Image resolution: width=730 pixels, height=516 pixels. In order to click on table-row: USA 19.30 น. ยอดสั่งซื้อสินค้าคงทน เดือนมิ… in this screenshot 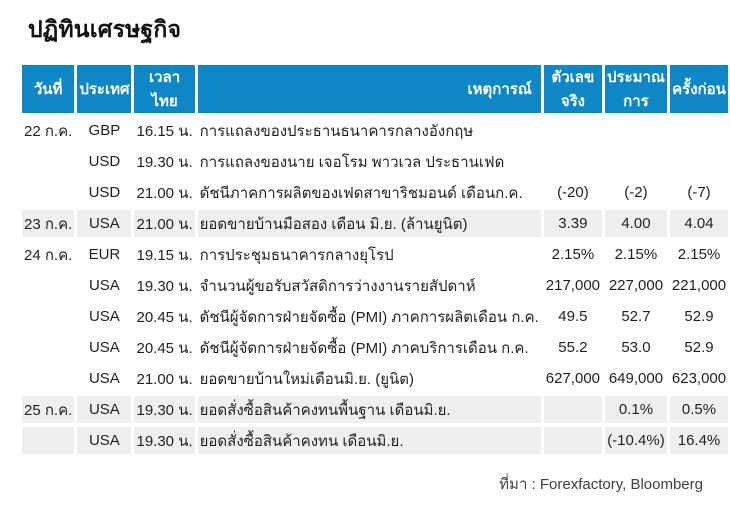, I will do `click(375, 440)`.